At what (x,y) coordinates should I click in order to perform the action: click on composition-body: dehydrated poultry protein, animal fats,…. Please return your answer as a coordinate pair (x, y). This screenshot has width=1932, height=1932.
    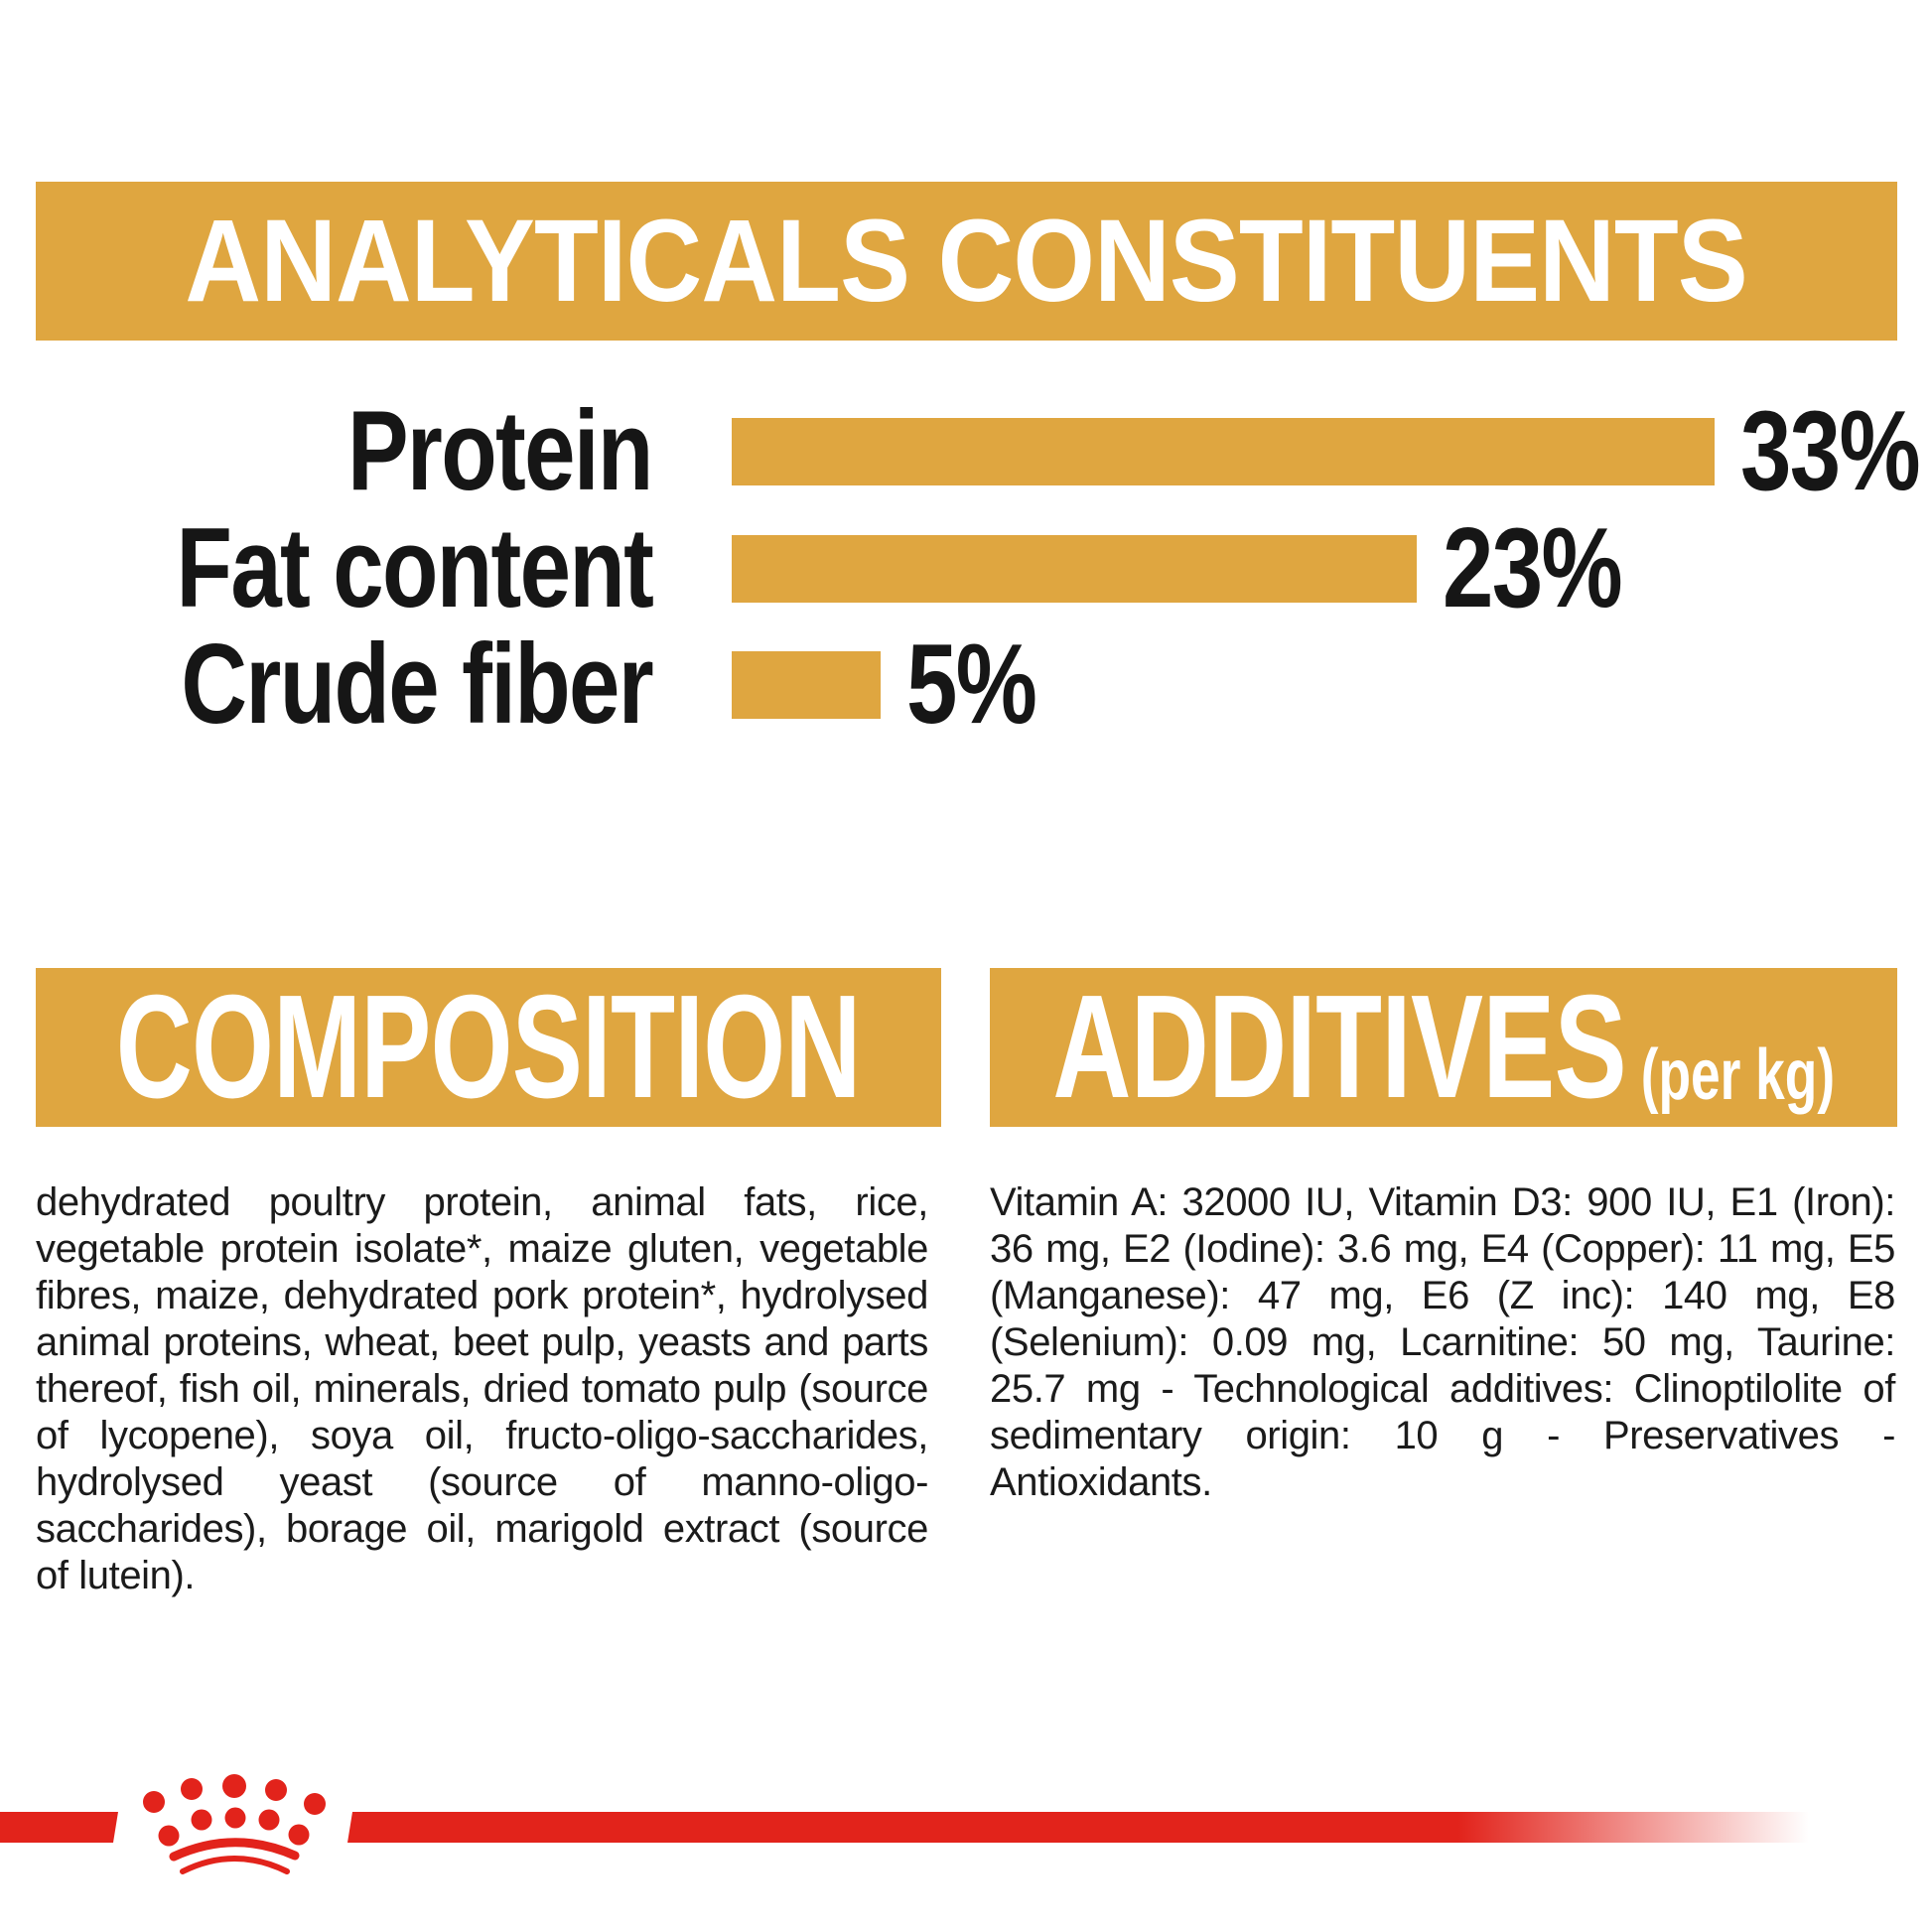
    Looking at the image, I should click on (482, 1388).